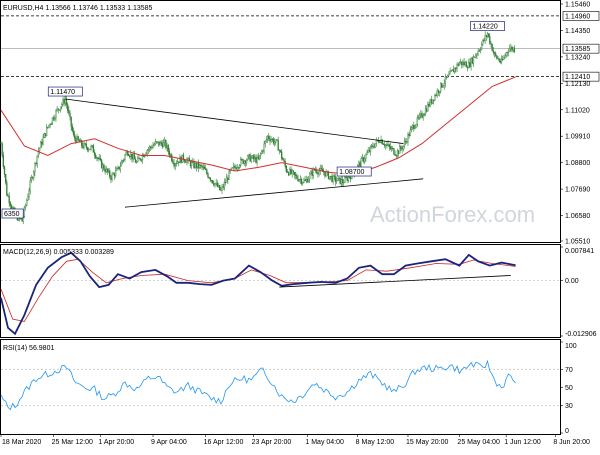  I want to click on rsi-layer, so click(280, 385).